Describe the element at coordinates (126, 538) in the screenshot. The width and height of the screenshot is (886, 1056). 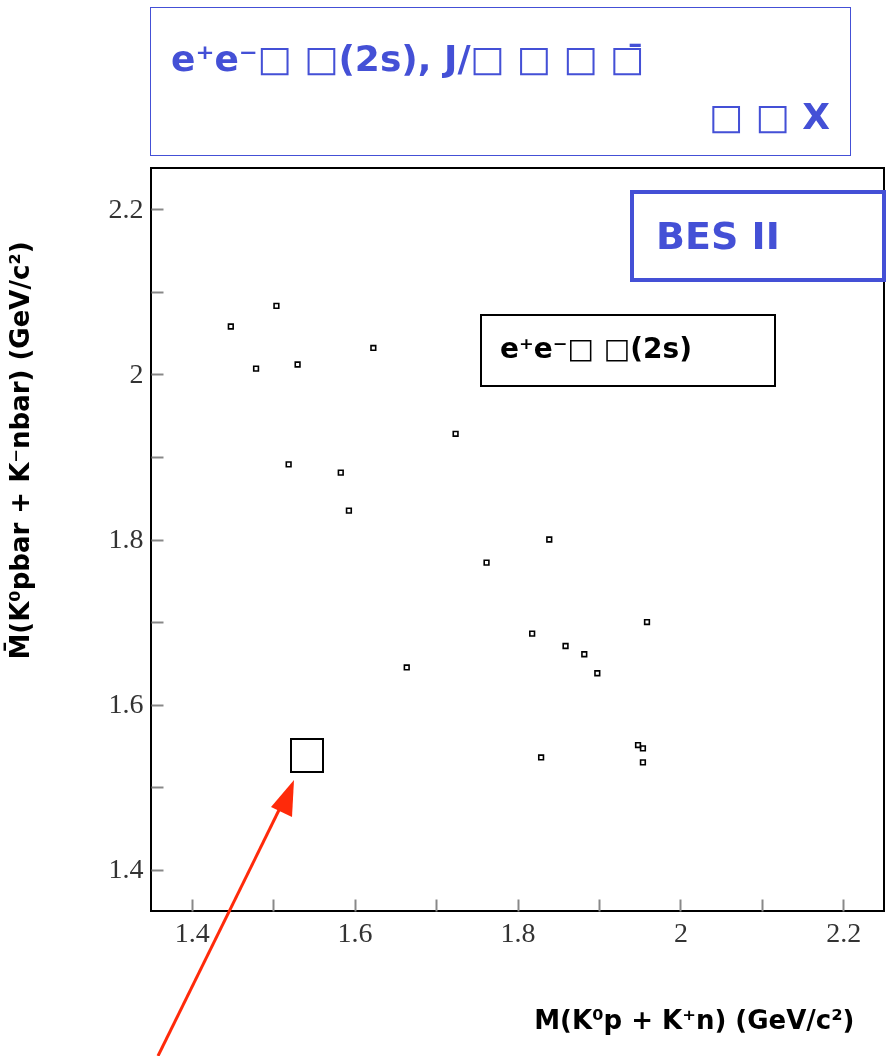
I see `y-tick-label: 1.8` at that location.